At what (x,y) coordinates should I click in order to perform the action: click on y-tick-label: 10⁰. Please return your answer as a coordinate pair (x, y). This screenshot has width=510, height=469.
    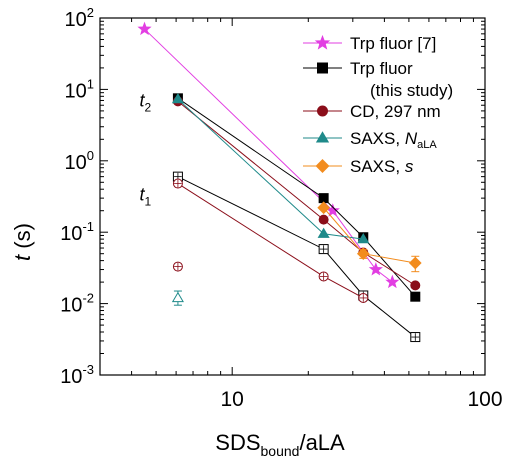
    Looking at the image, I should click on (79, 161).